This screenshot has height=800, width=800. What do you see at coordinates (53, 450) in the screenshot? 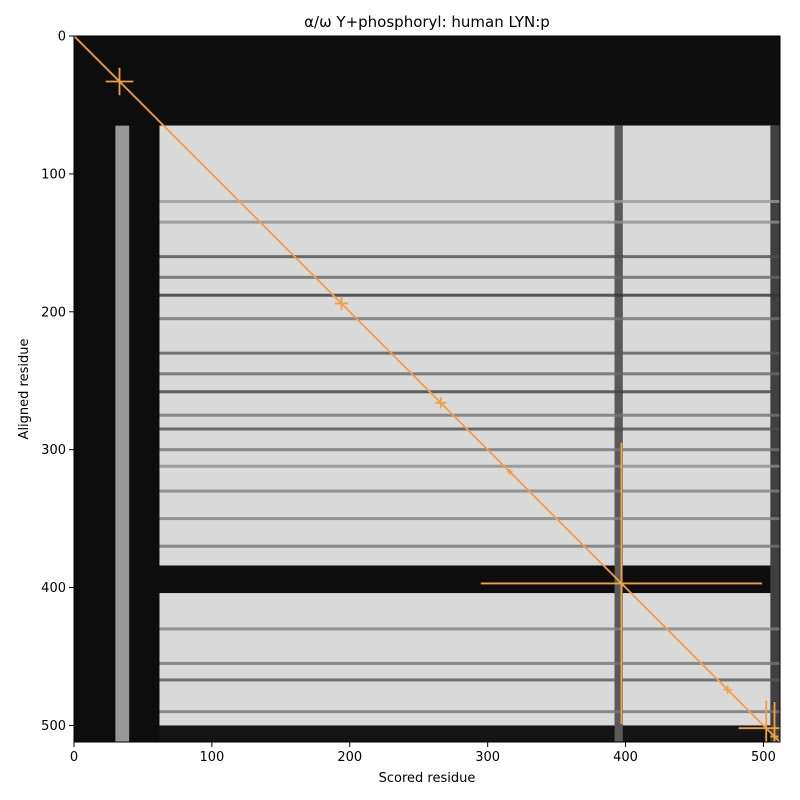
I see `y-tick-label-300: 300` at bounding box center [53, 450].